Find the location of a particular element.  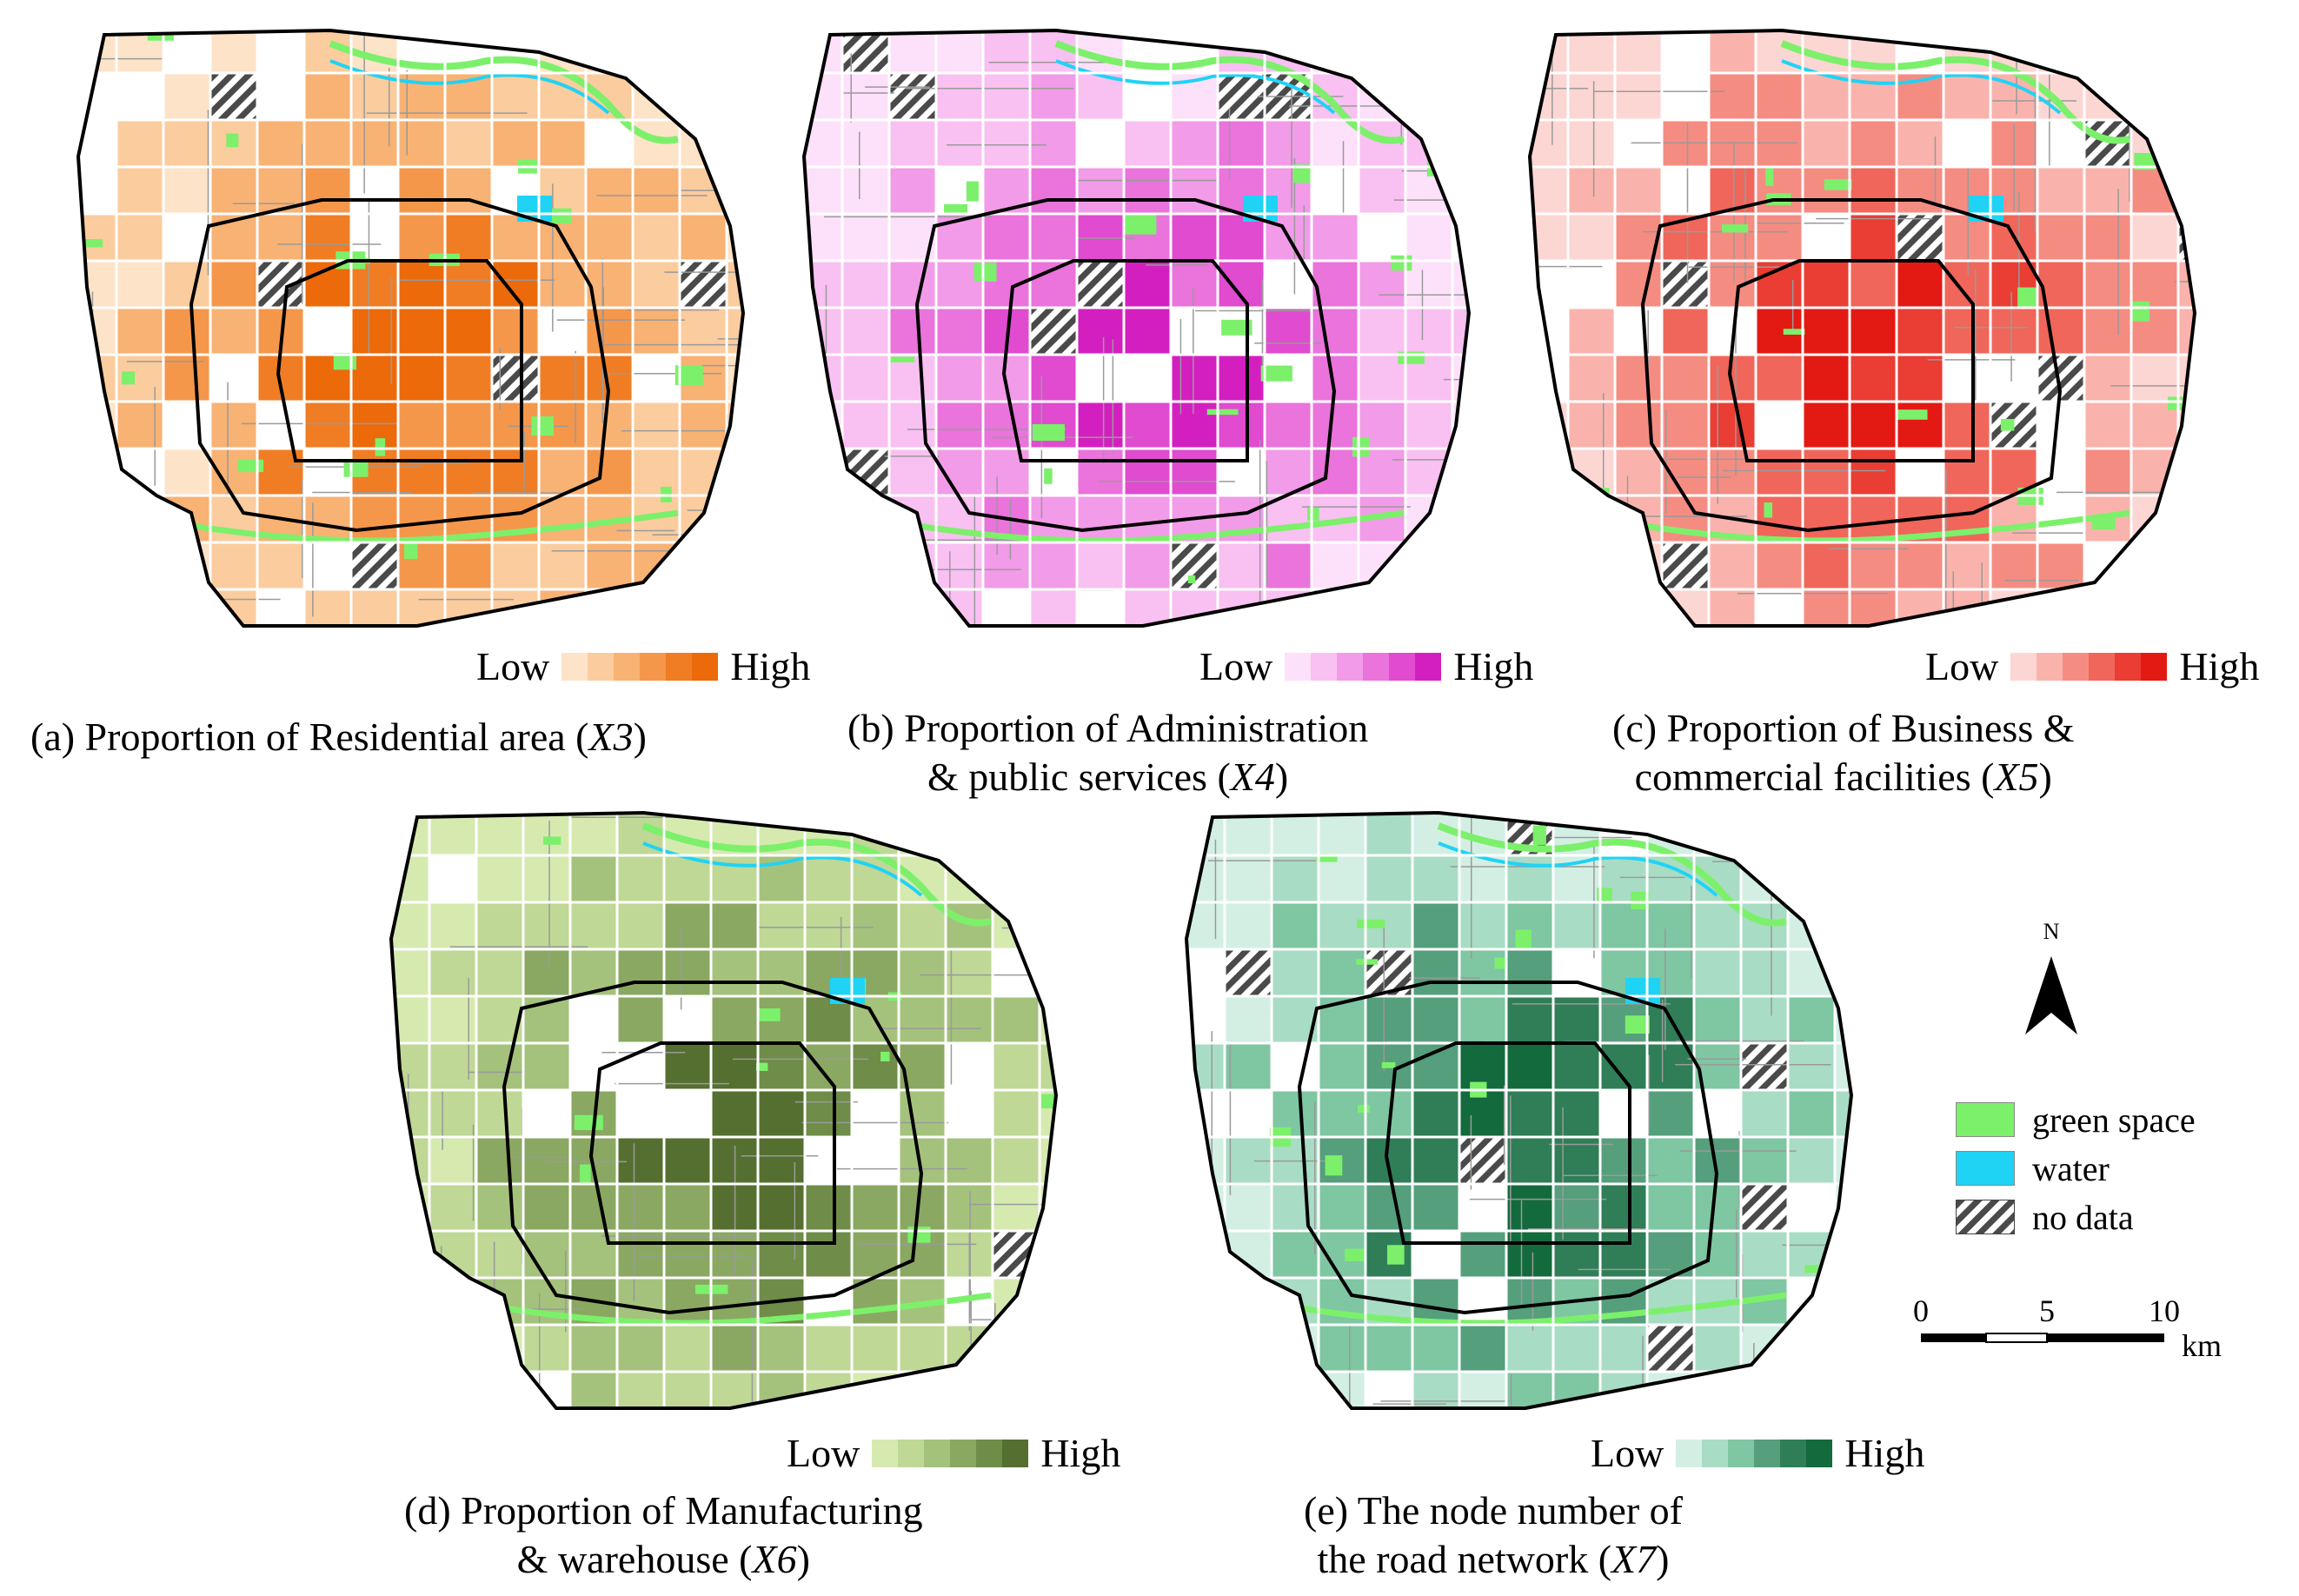

scale-tick-10: 10 is located at coordinates (2164, 1310).